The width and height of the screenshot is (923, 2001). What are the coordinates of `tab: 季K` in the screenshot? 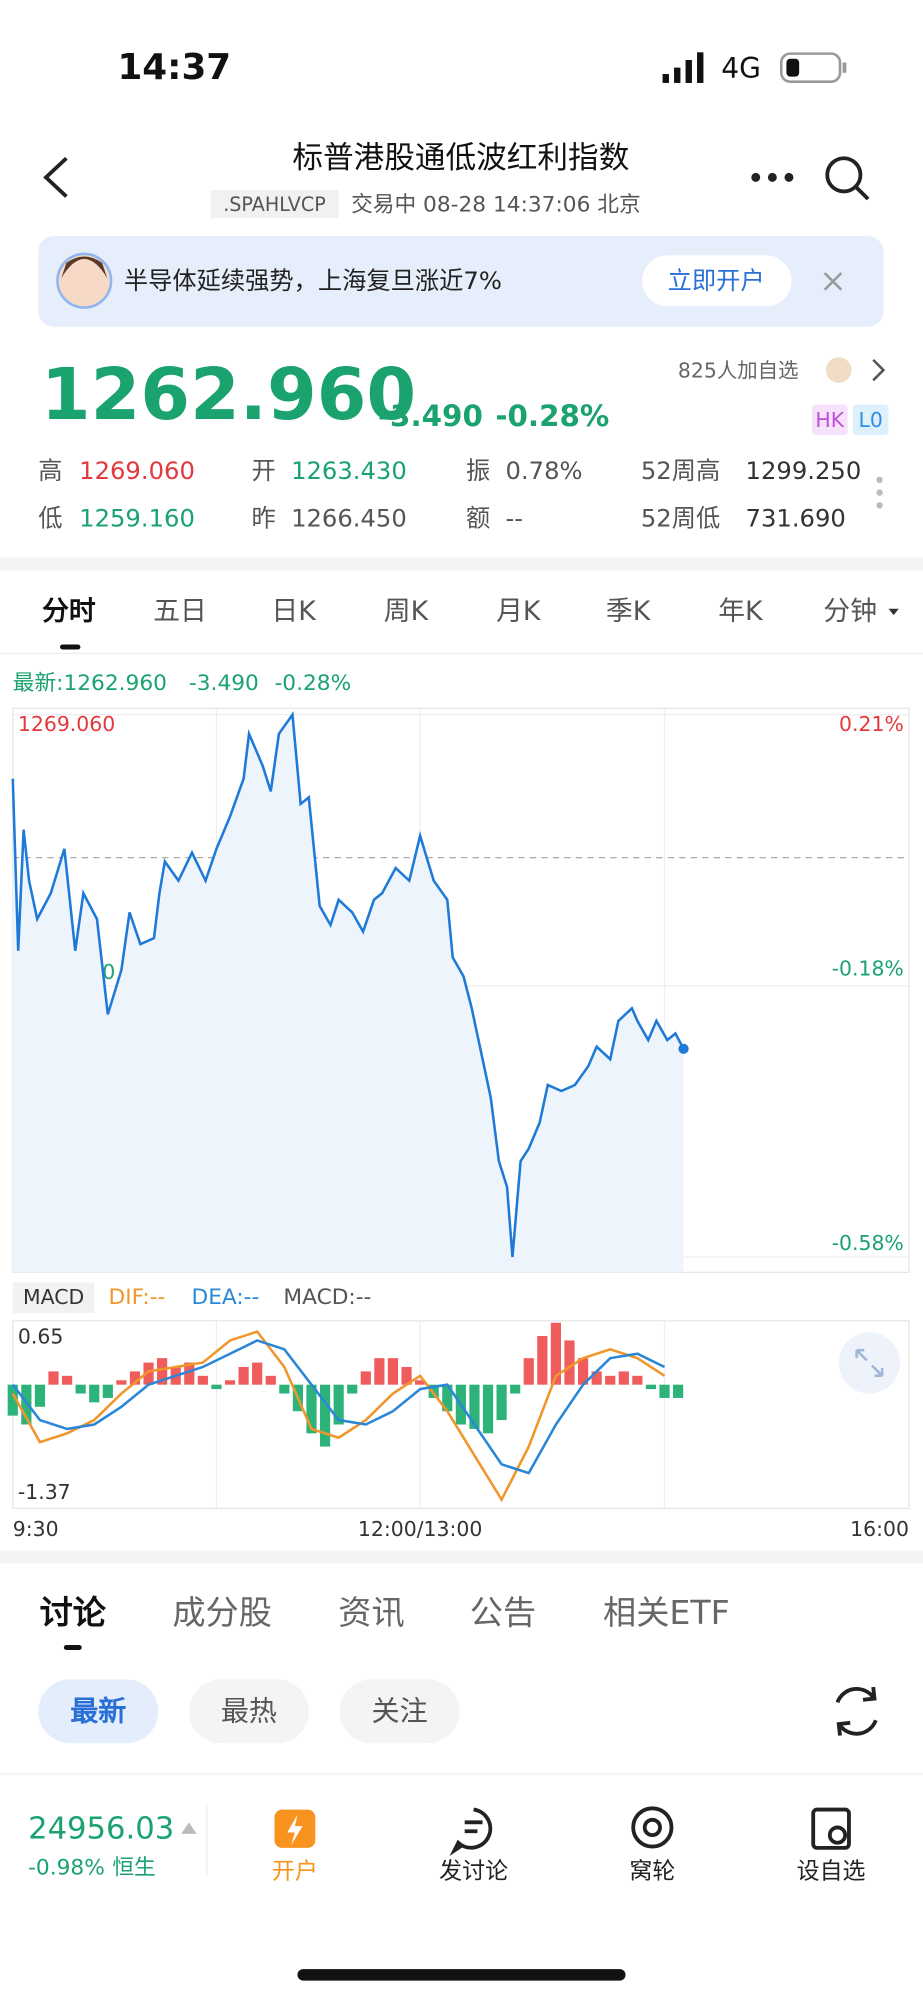 It's located at (629, 611).